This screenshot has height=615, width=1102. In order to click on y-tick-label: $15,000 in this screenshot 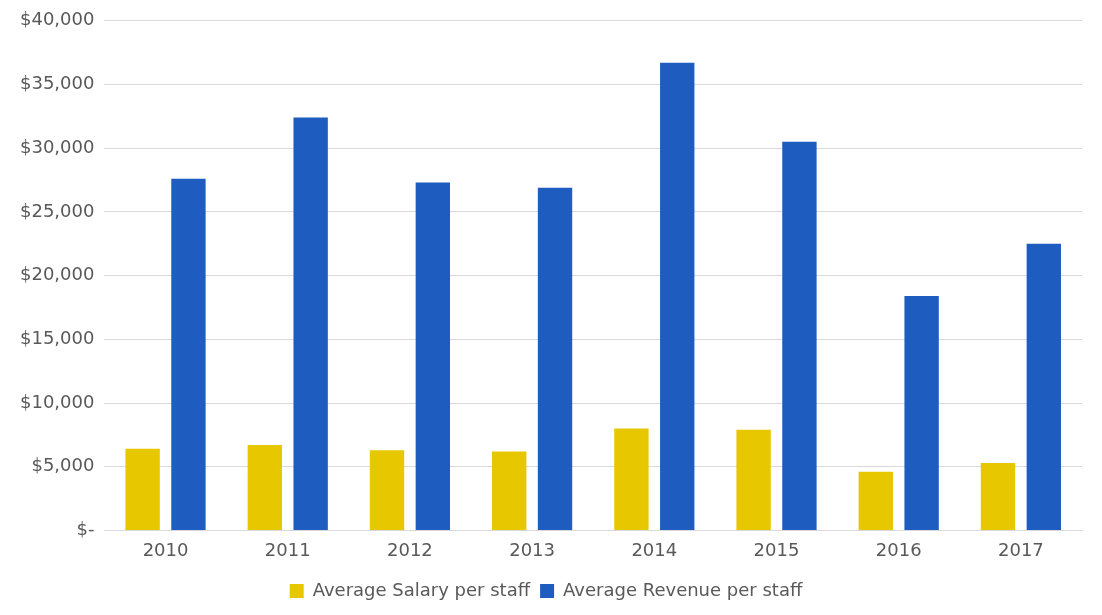, I will do `click(57, 337)`.